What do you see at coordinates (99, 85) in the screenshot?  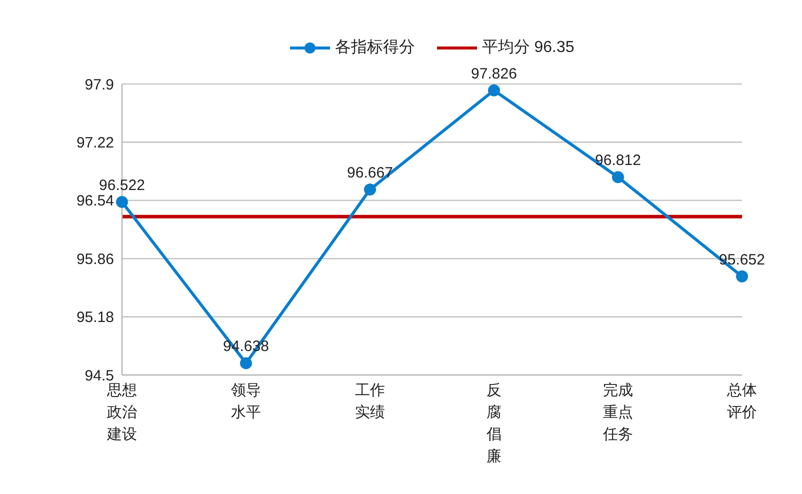 I see `y-tick-label: 97.9` at bounding box center [99, 85].